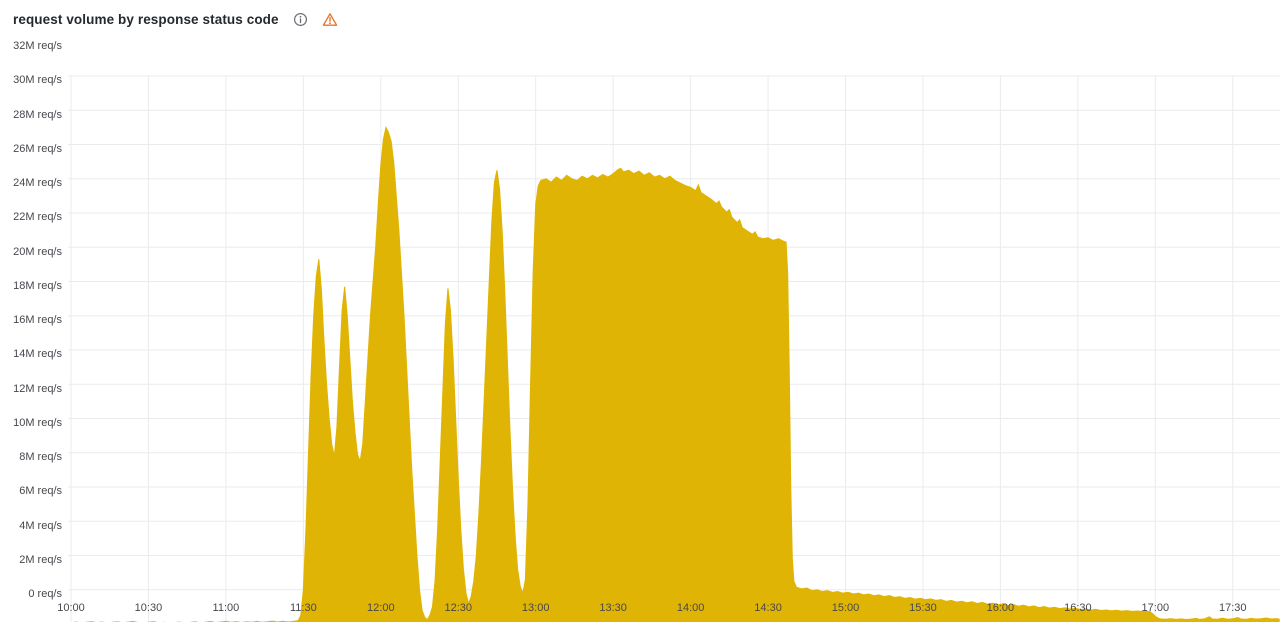  I want to click on y-axis-label: 18M req/s, so click(37, 285).